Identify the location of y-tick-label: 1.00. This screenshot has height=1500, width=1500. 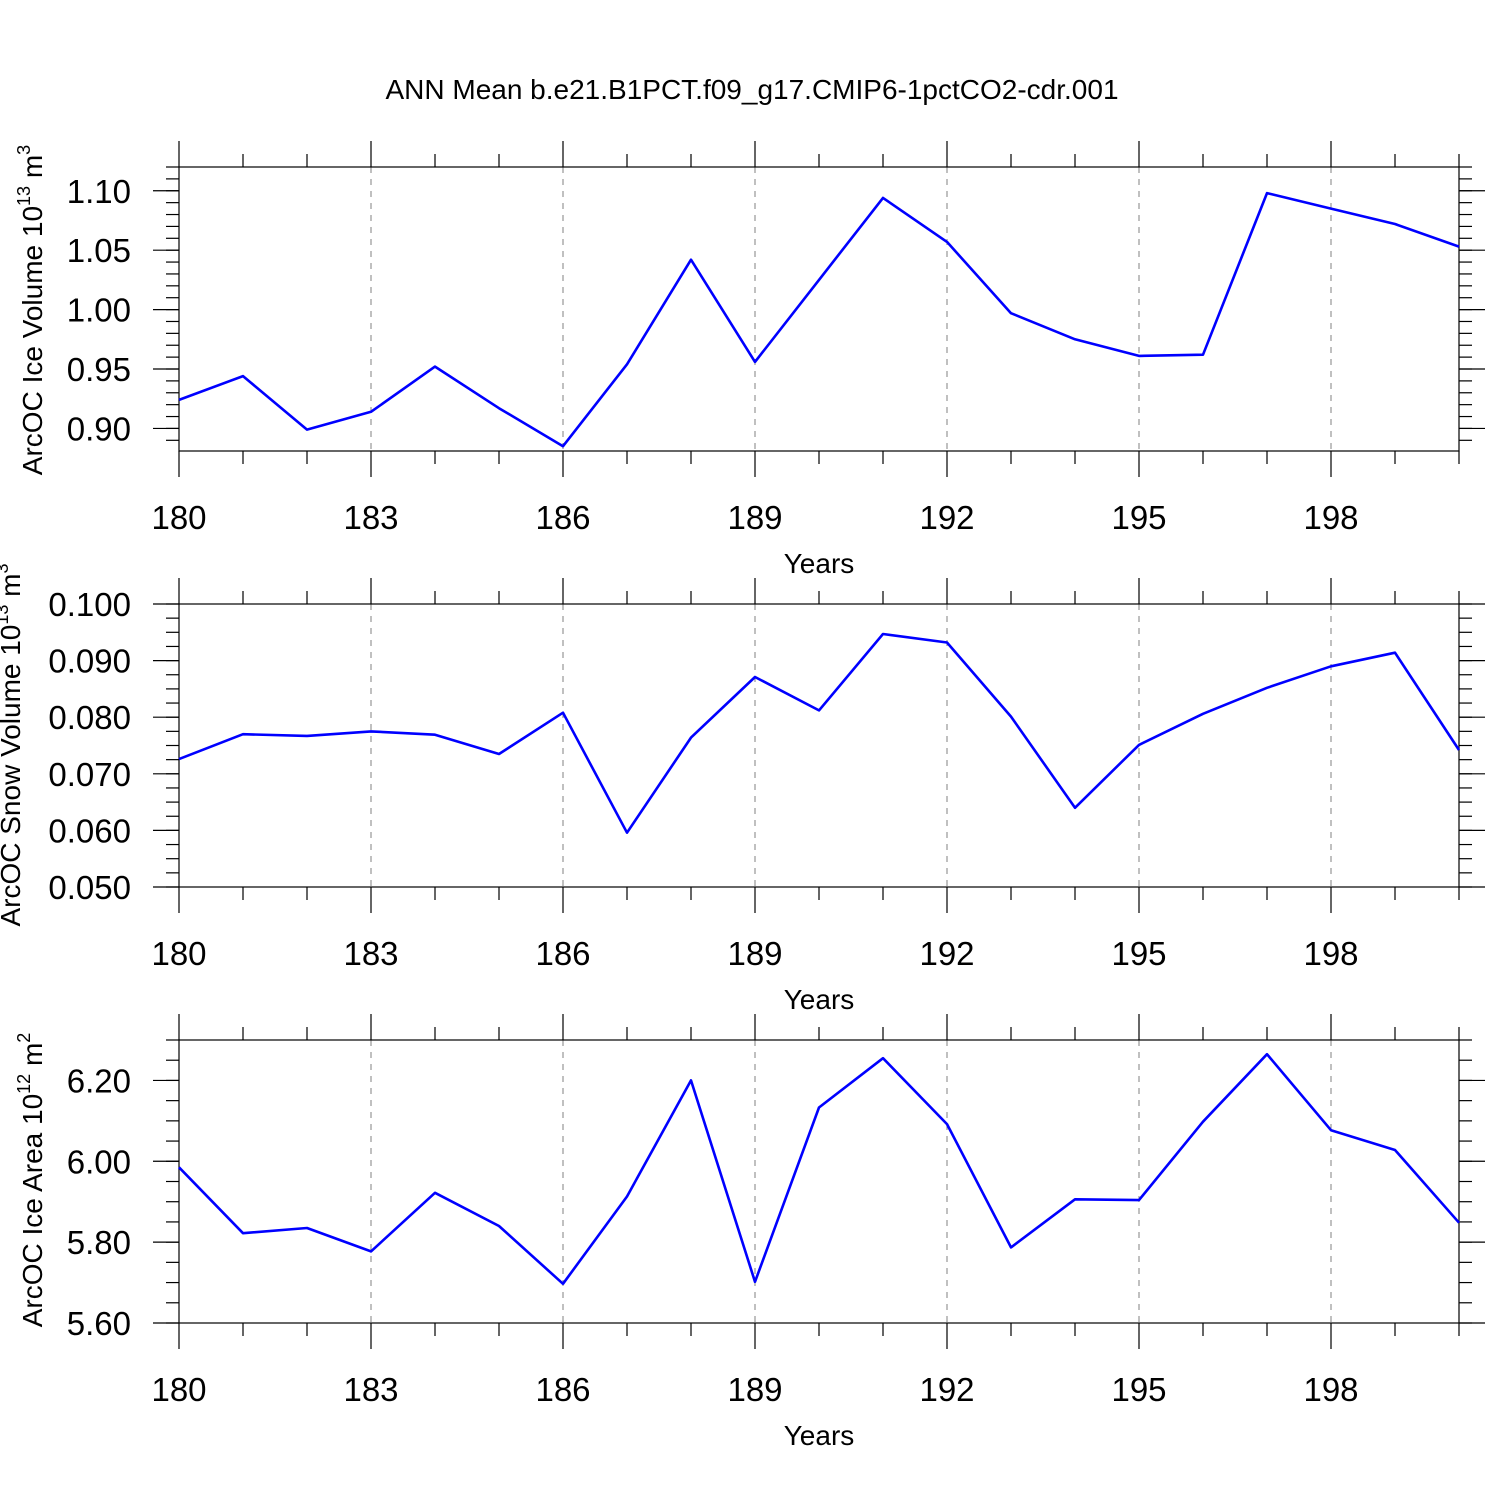
(99, 310).